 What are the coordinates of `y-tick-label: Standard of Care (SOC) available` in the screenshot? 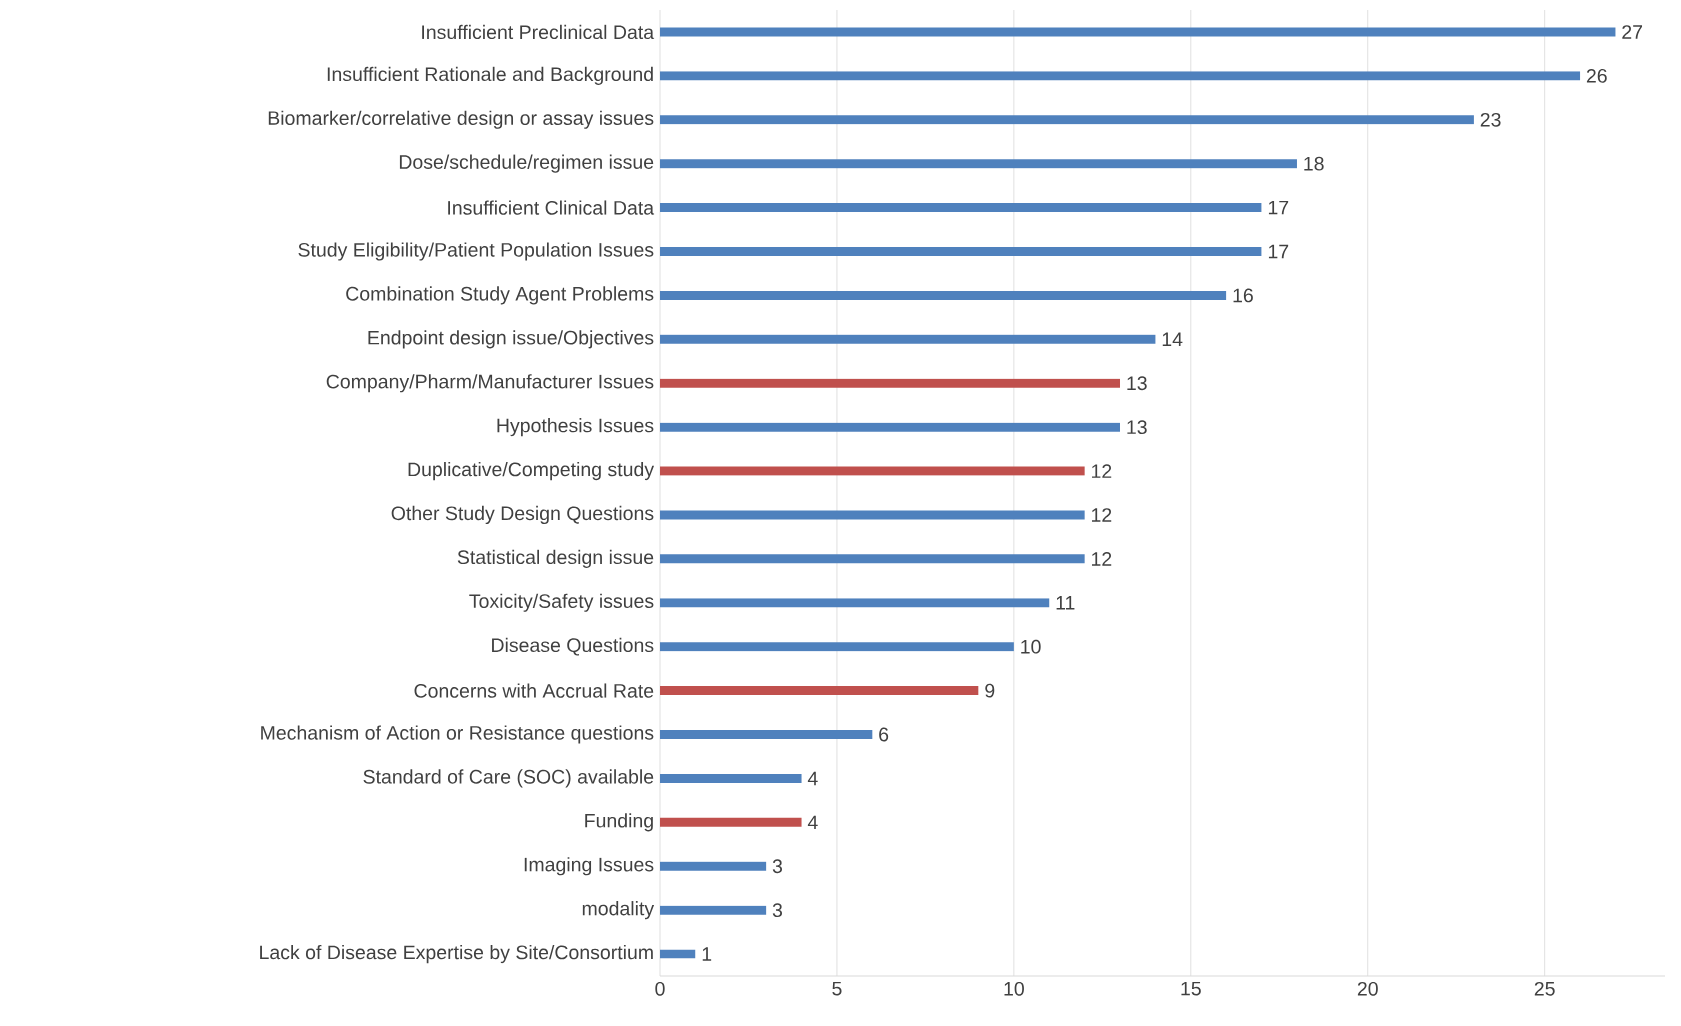 It's located at (508, 778).